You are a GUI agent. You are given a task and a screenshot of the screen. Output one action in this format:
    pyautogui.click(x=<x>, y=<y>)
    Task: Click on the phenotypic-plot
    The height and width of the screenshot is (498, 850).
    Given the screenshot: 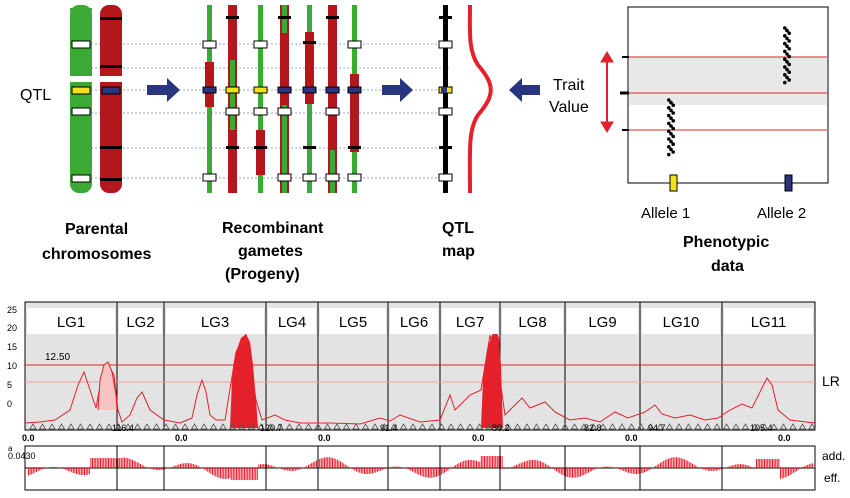 What is the action you would take?
    pyautogui.click(x=724, y=99)
    